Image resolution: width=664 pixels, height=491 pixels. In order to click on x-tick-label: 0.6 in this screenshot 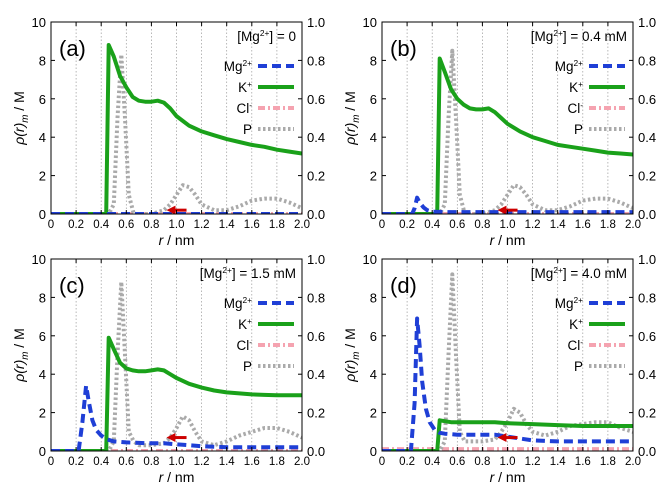, I will do `click(457, 225)`.